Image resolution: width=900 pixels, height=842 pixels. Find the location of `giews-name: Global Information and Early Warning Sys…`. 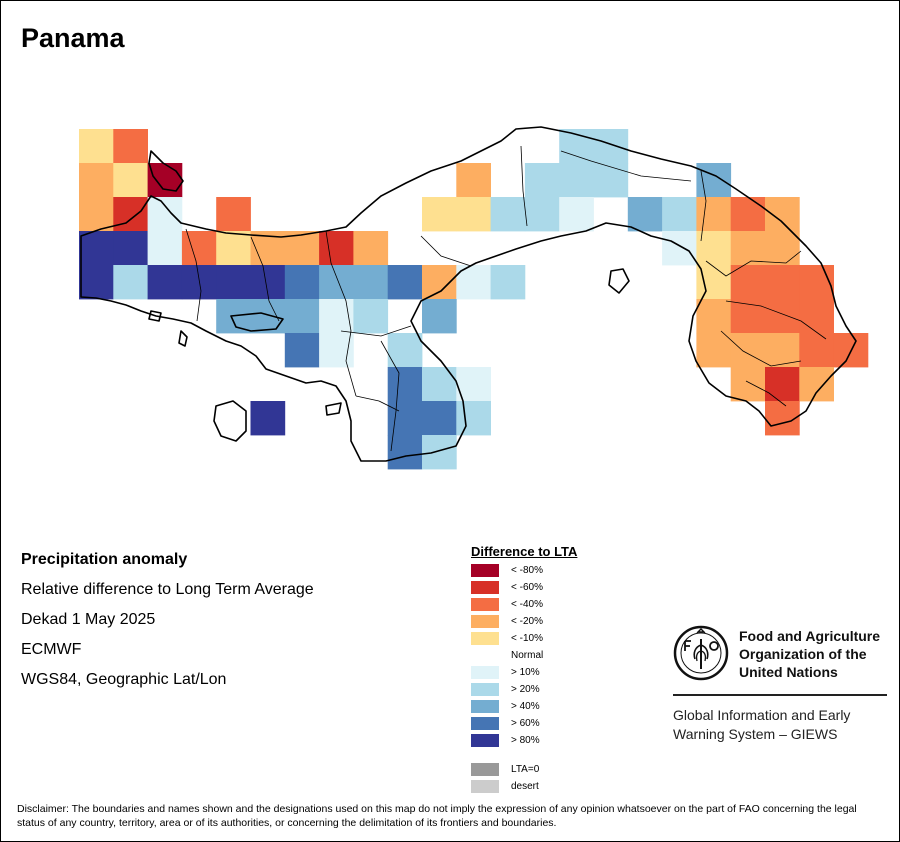

giews-name: Global Information and Early Warning Sys… is located at coordinates (781, 725).